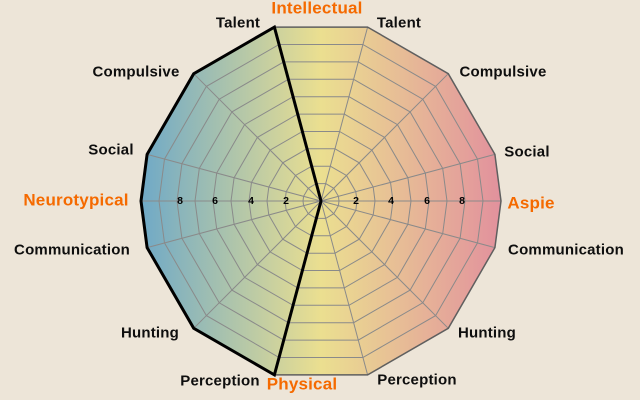 This screenshot has height=400, width=640. Describe the element at coordinates (391, 200) in the screenshot. I see `axis-number-right-4: 4` at that location.